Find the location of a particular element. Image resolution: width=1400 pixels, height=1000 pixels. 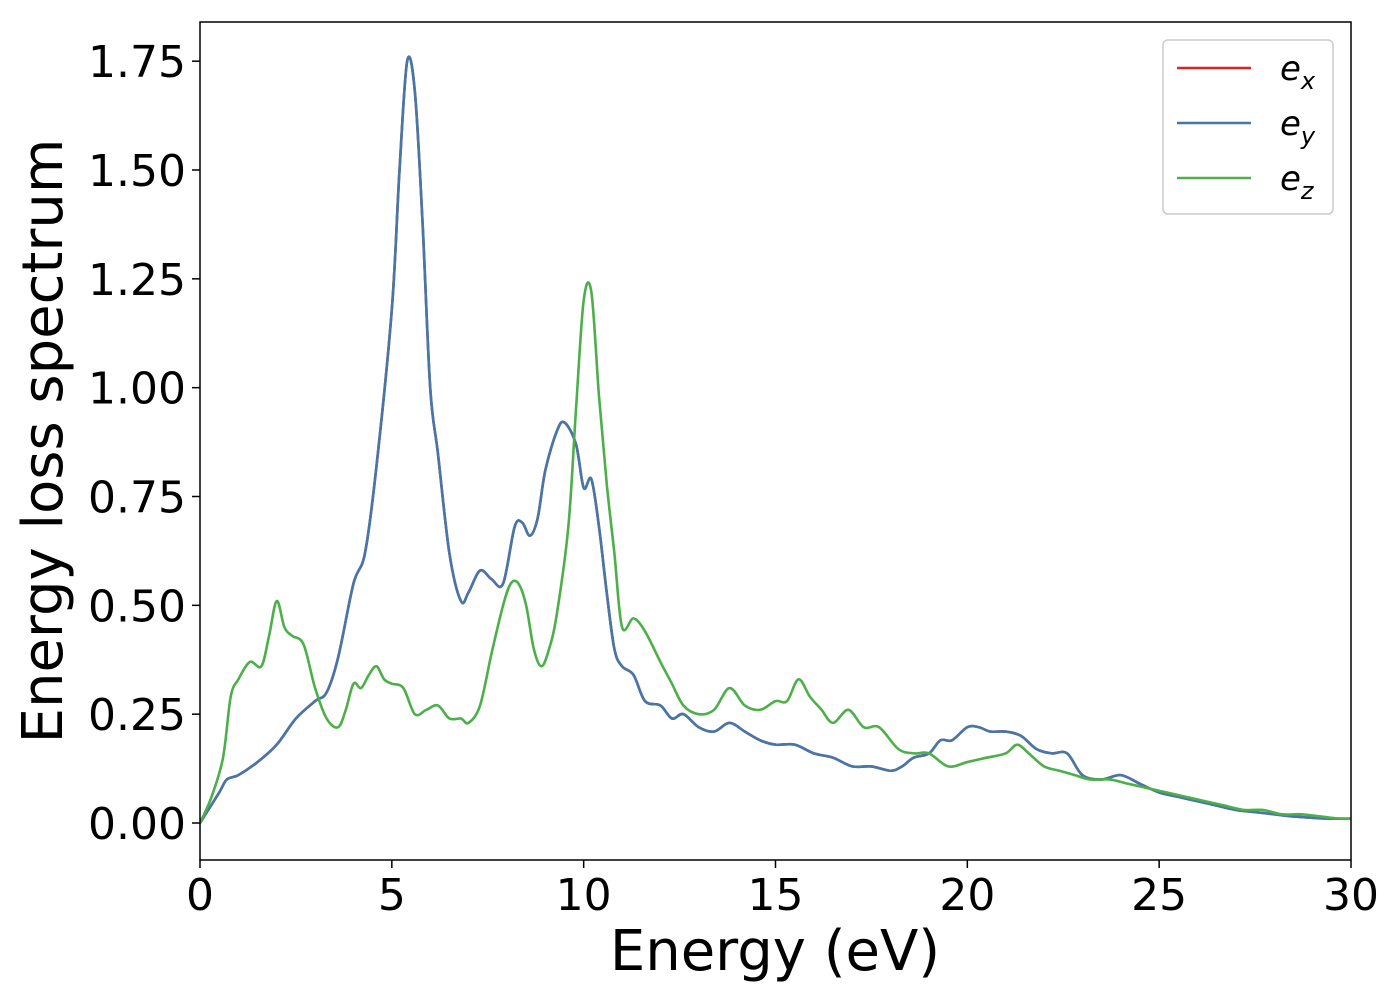

x-tick-label: 15 is located at coordinates (776, 895).